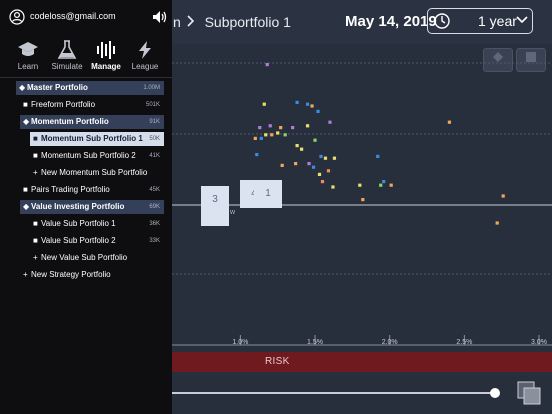  What do you see at coordinates (73, 16) in the screenshot?
I see `account-email: codeloss@gmail.com` at bounding box center [73, 16].